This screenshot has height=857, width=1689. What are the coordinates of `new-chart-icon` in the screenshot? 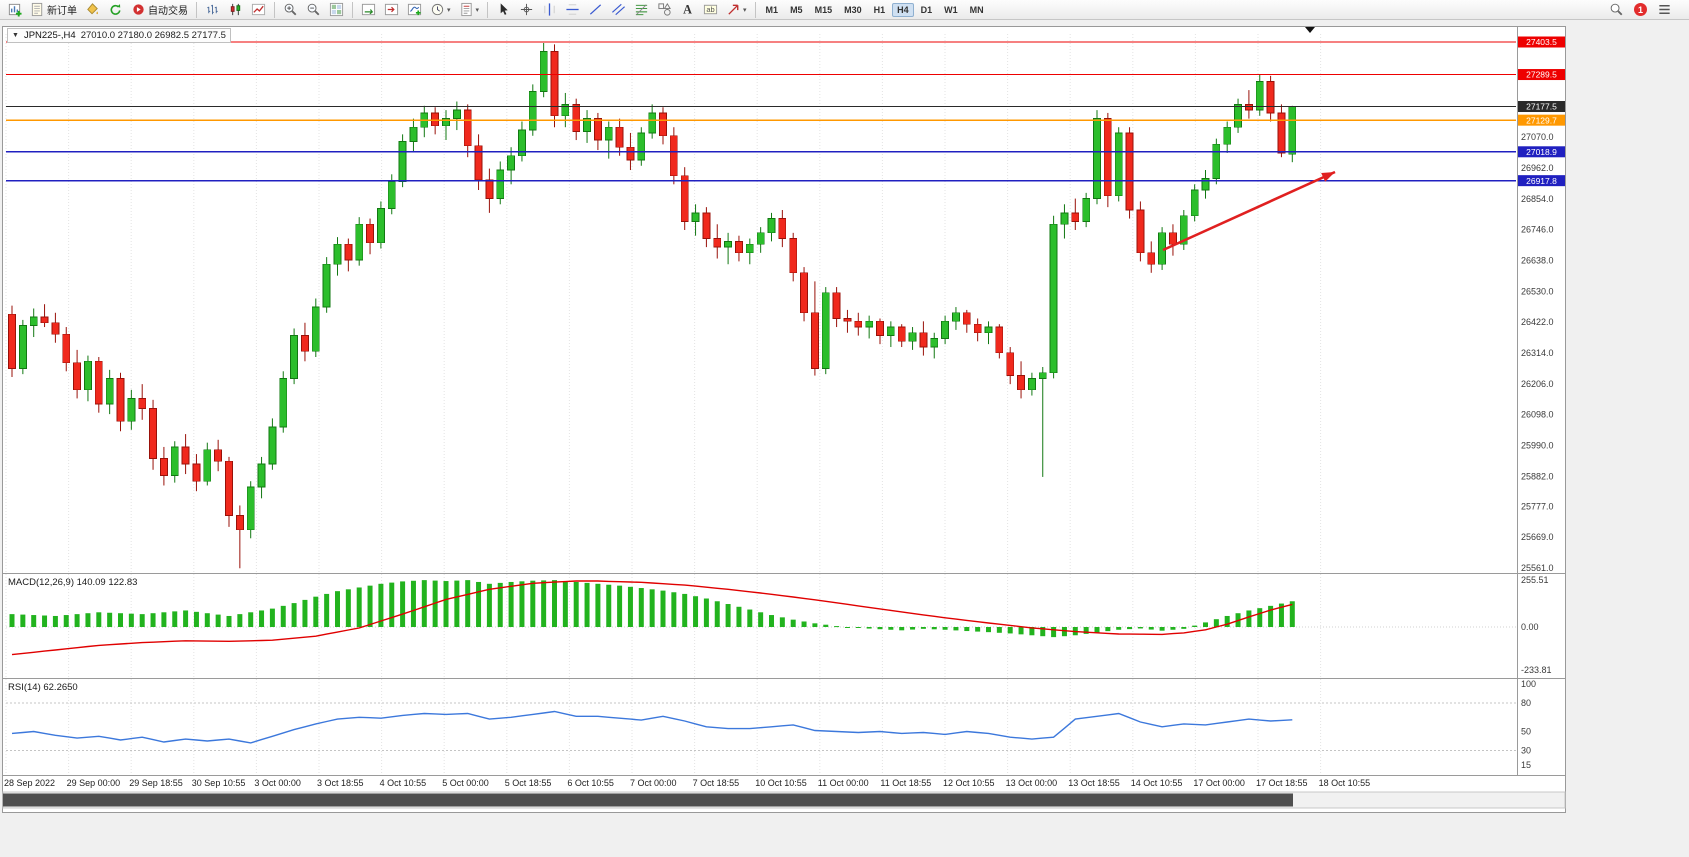 It's located at (15, 10).